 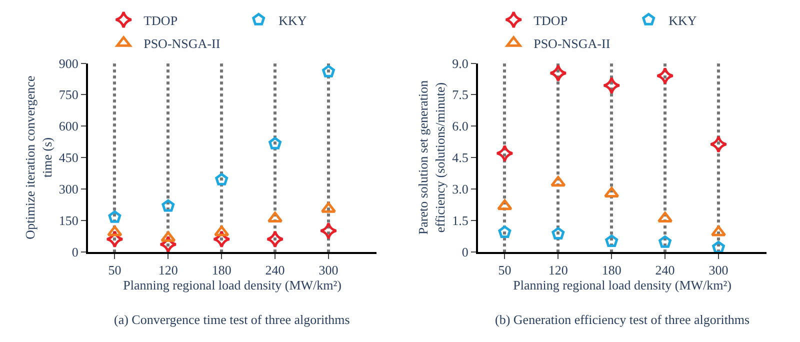 What do you see at coordinates (460, 94) in the screenshot?
I see `y-tick-label: 7.5` at bounding box center [460, 94].